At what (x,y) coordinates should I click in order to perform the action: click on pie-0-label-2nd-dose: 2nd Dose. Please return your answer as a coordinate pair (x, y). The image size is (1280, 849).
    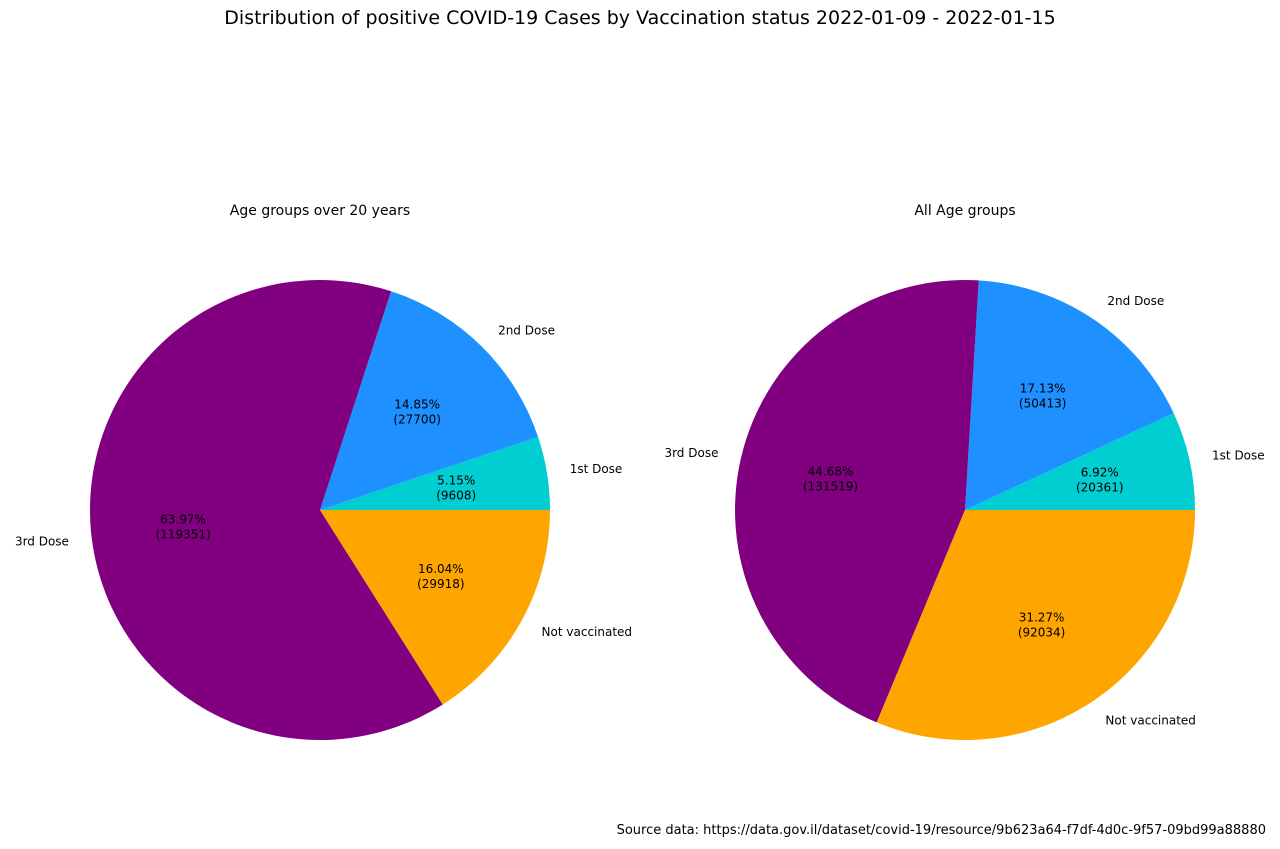
    Looking at the image, I should click on (526, 330).